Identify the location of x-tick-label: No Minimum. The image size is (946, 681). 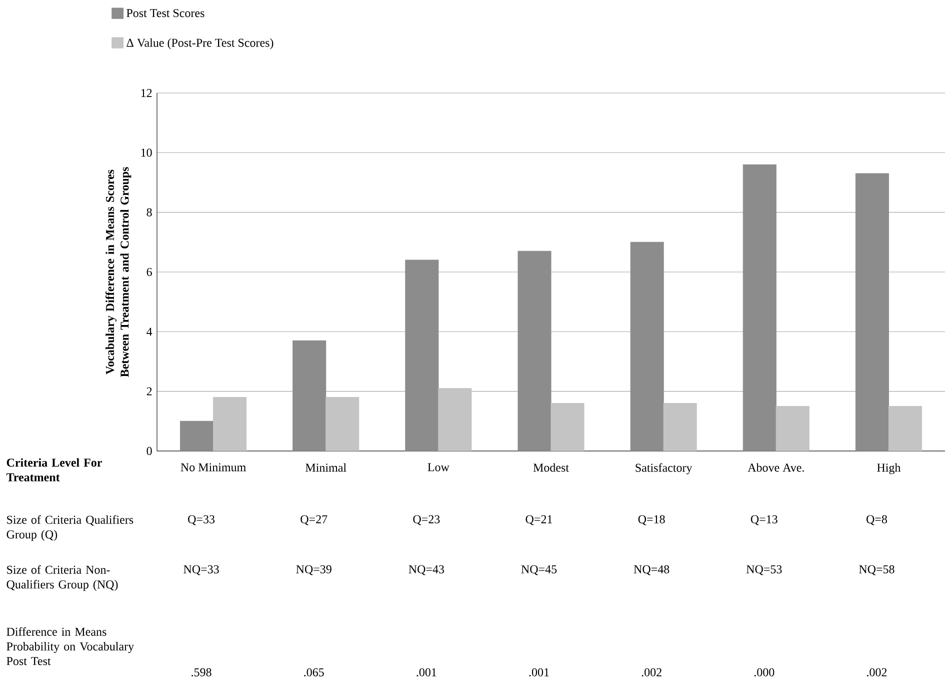
(213, 467).